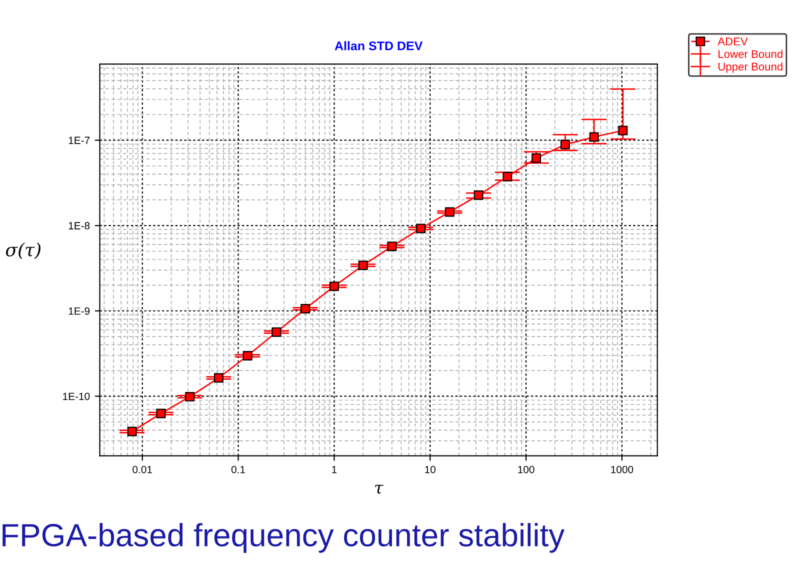 This screenshot has width=792, height=567. Describe the element at coordinates (526, 470) in the screenshot. I see `x-tick-label: 100` at that location.